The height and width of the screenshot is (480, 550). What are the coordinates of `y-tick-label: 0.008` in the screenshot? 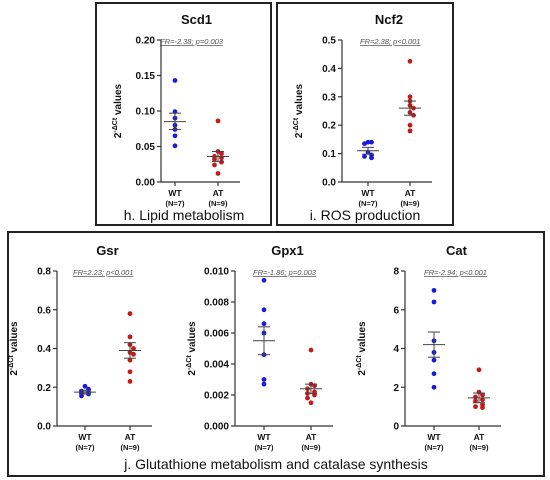 It's located at (216, 303).